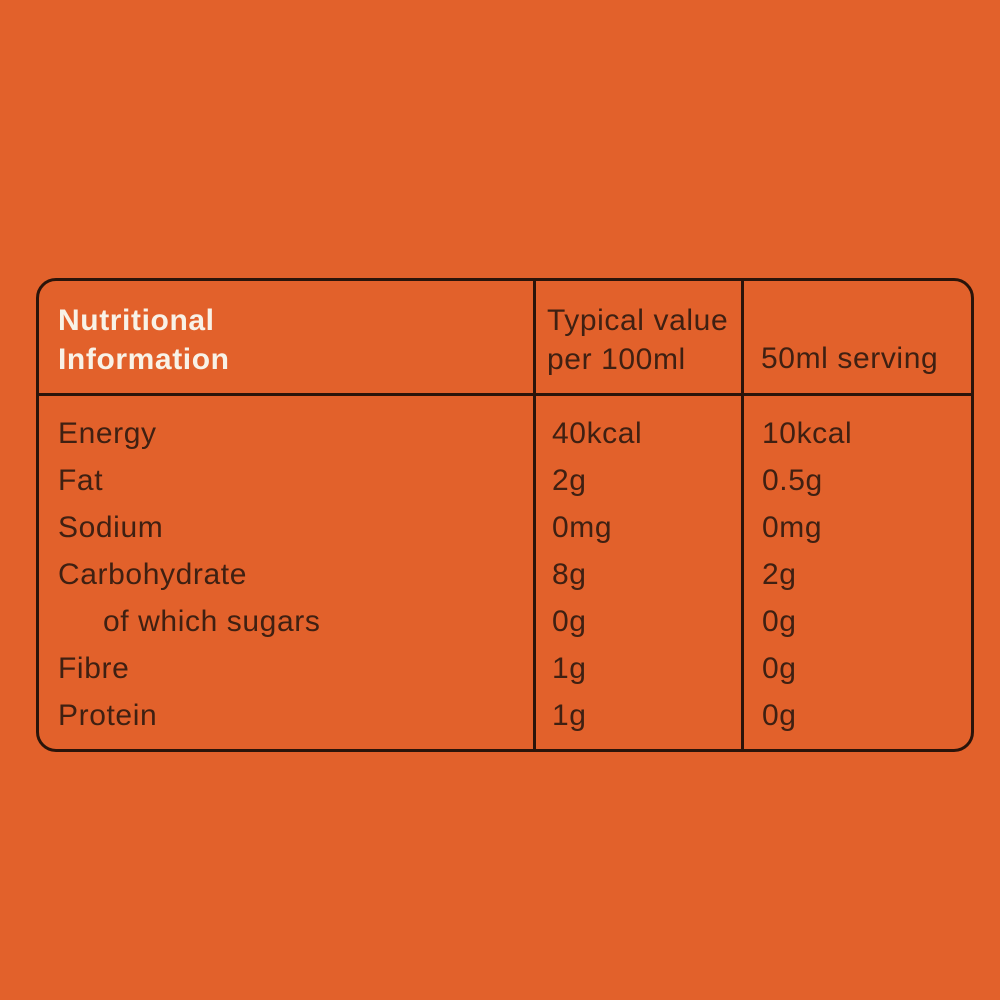 The height and width of the screenshot is (1000, 1000). I want to click on row-value-serving: 10kcal, so click(807, 433).